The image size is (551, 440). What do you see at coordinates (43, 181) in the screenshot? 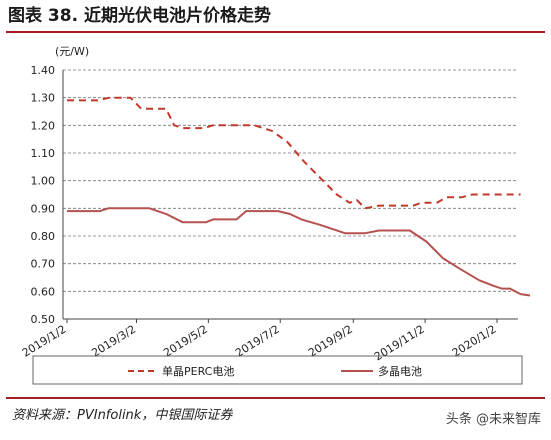
I see `y-tick-label: 1.00` at bounding box center [43, 181].